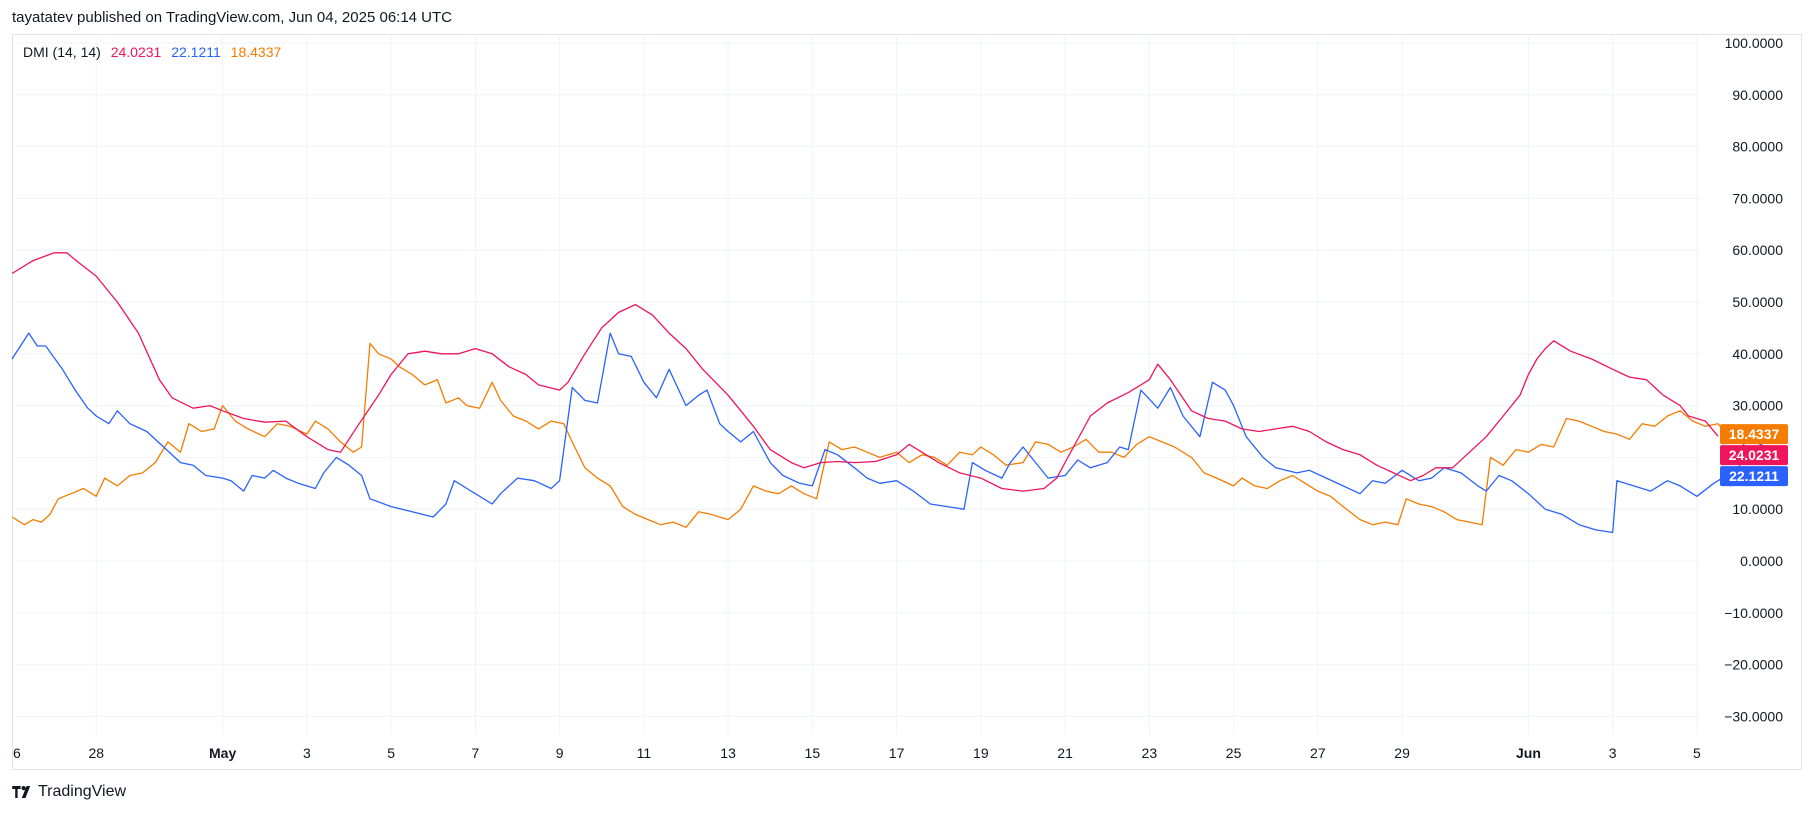  What do you see at coordinates (1754, 43) in the screenshot?
I see `y-tick-label: 100.0000` at bounding box center [1754, 43].